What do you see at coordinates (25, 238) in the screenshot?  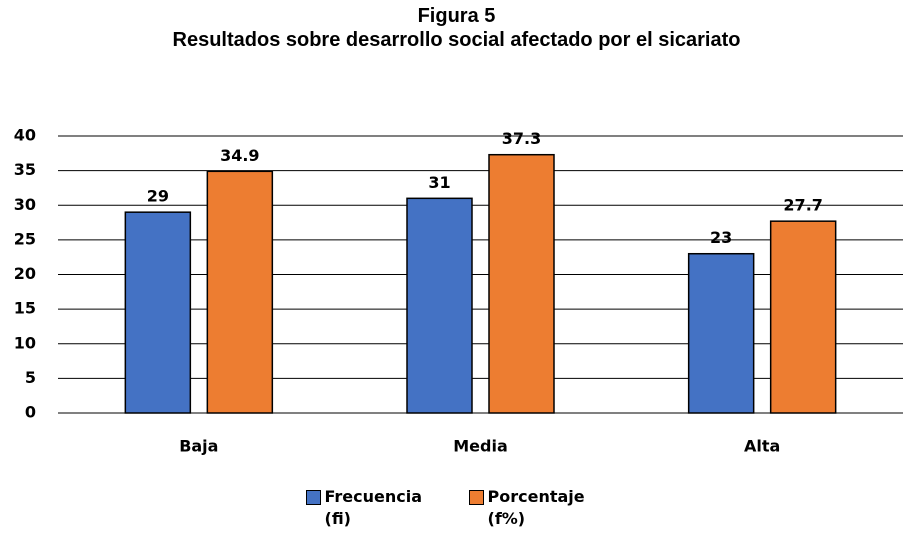 I see `y-tick-label: 25` at bounding box center [25, 238].